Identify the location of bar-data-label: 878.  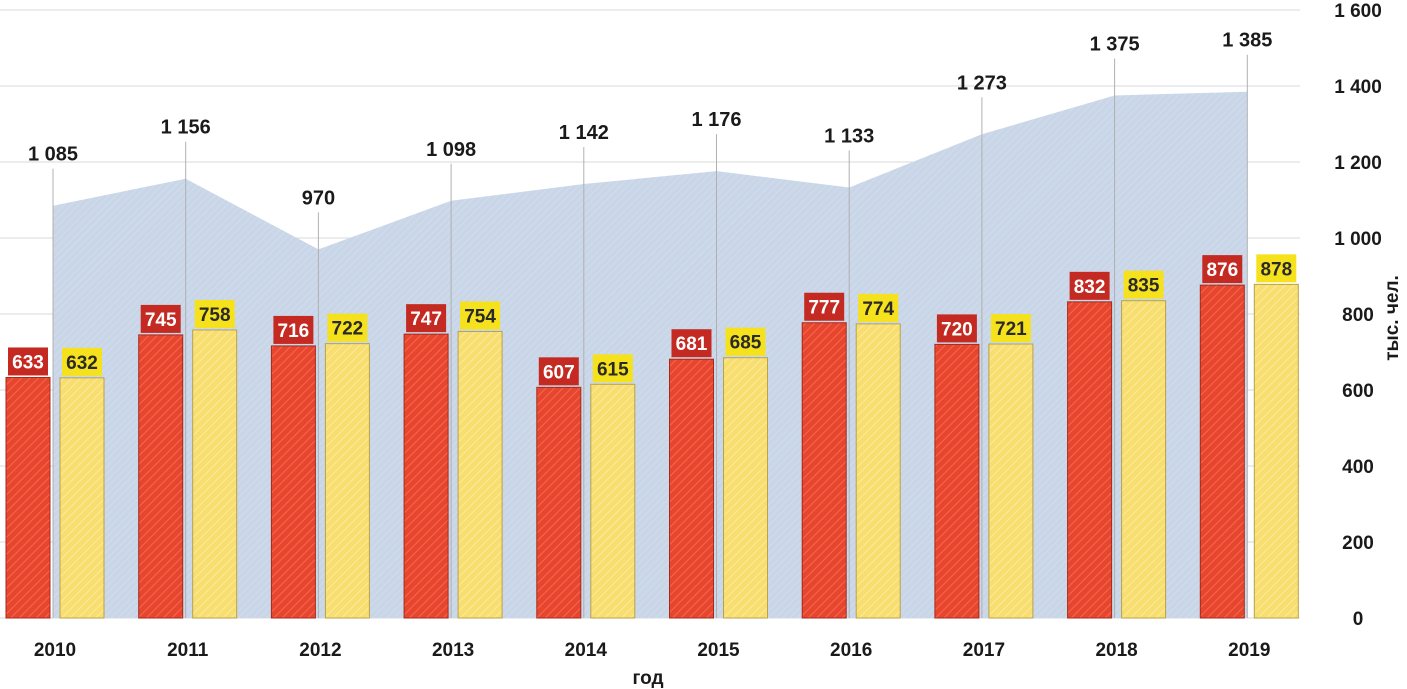
(1276, 269).